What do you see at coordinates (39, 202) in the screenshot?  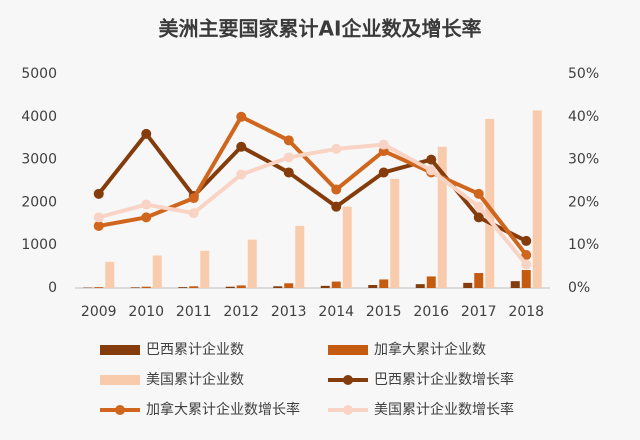 I see `y-tick-label: 2000` at bounding box center [39, 202].